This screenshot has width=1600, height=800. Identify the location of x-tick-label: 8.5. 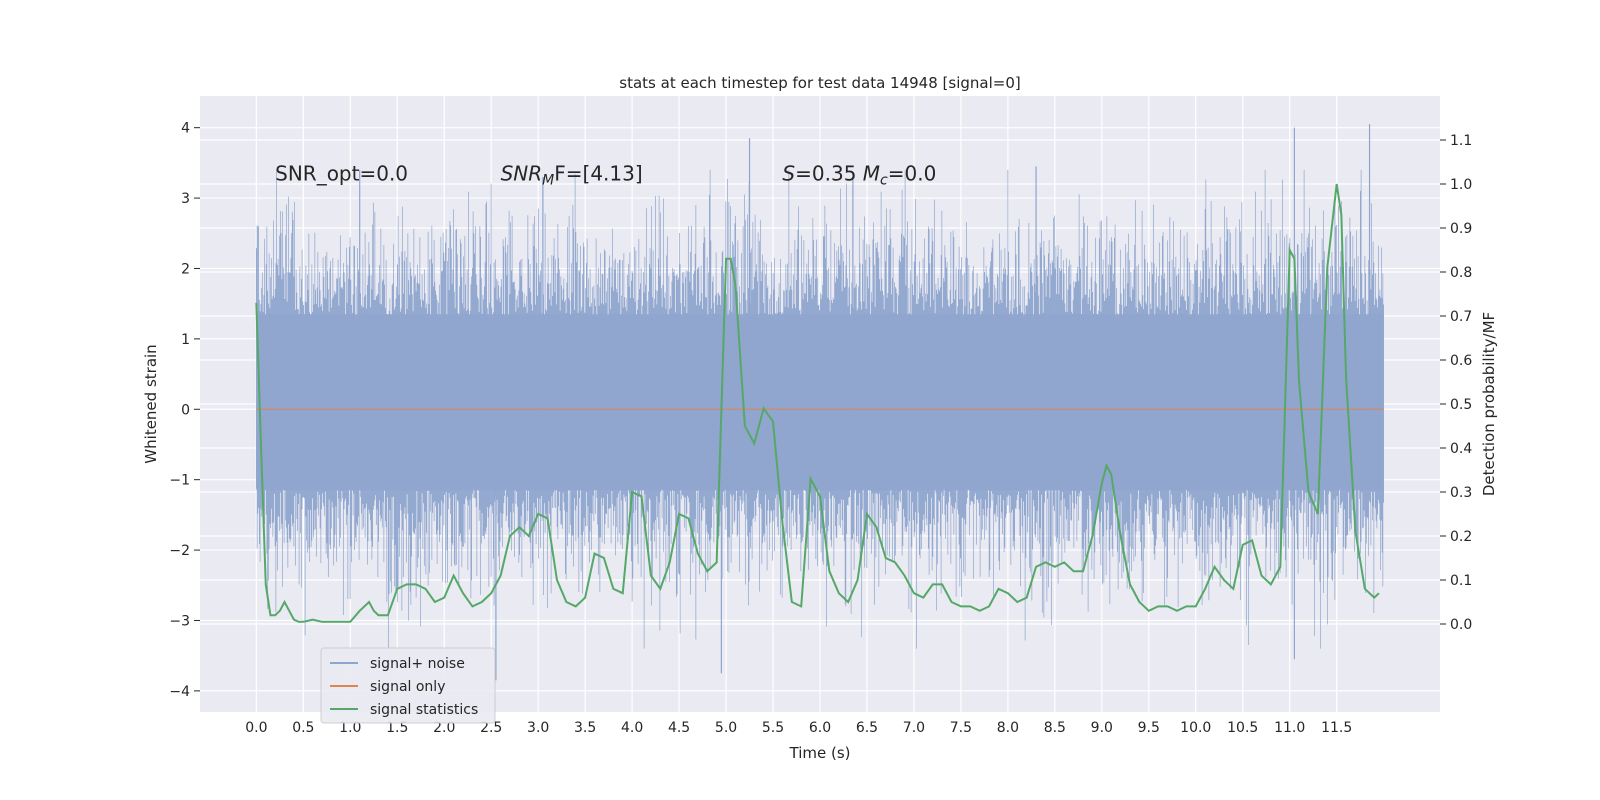
(1055, 728).